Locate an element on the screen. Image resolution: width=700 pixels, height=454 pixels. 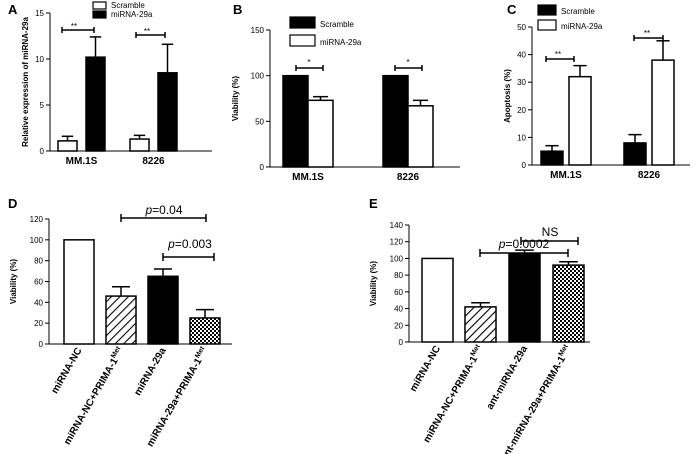
x-tick-label: ant-miRNA-29a+PRIMA-1Met is located at coordinates (536, 398).